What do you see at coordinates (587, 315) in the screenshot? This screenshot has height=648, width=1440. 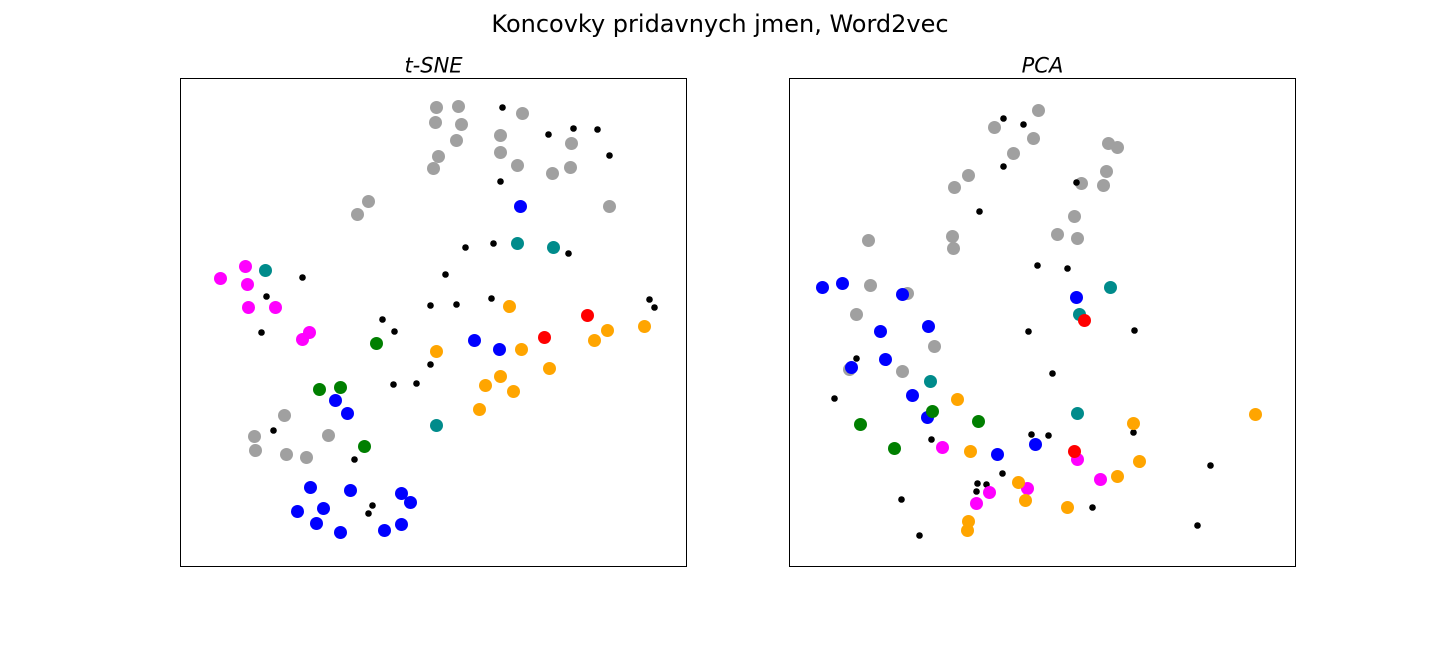 I see `tsne-point-red` at bounding box center [587, 315].